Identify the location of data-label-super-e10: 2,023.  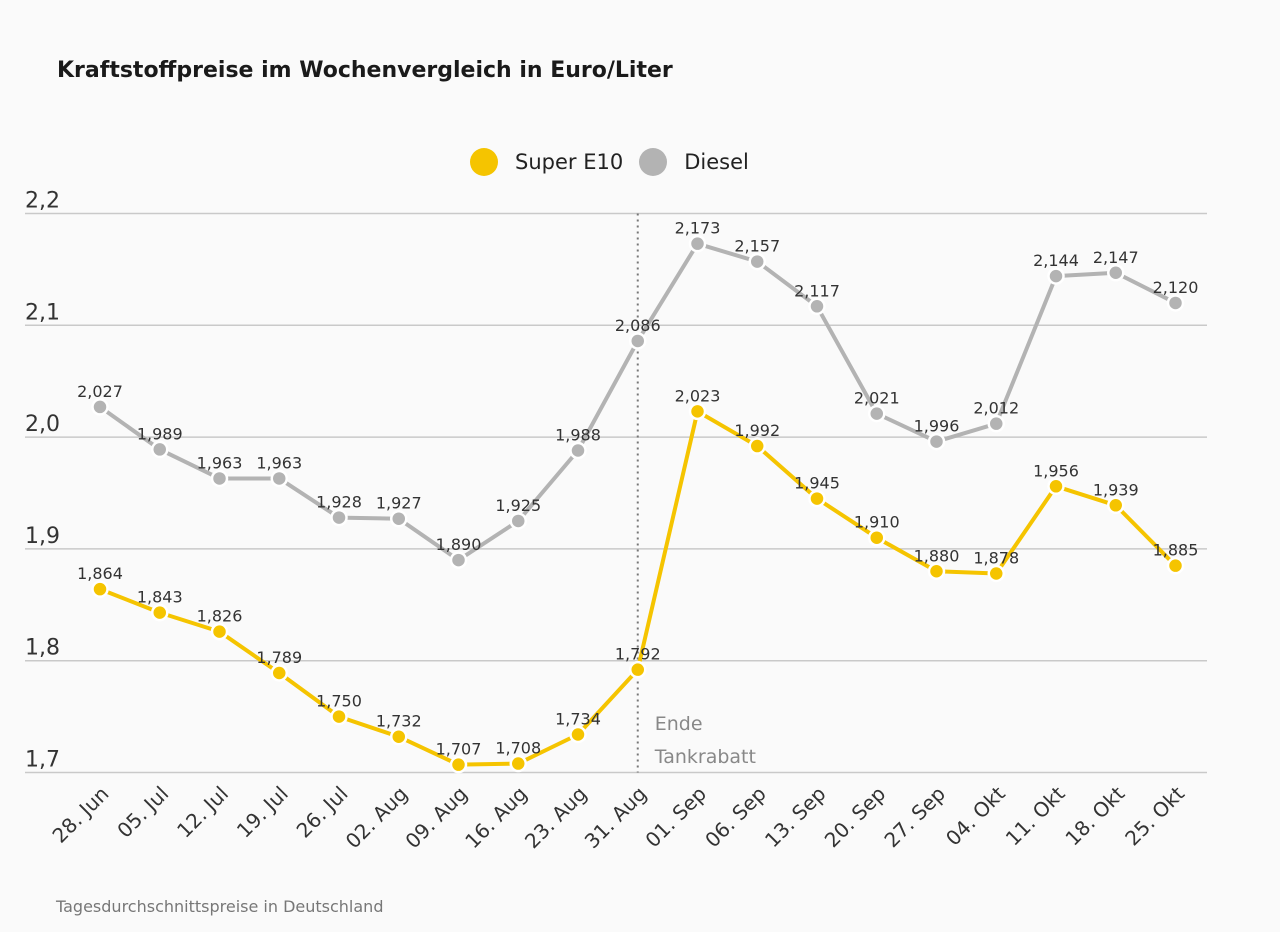
(698, 395).